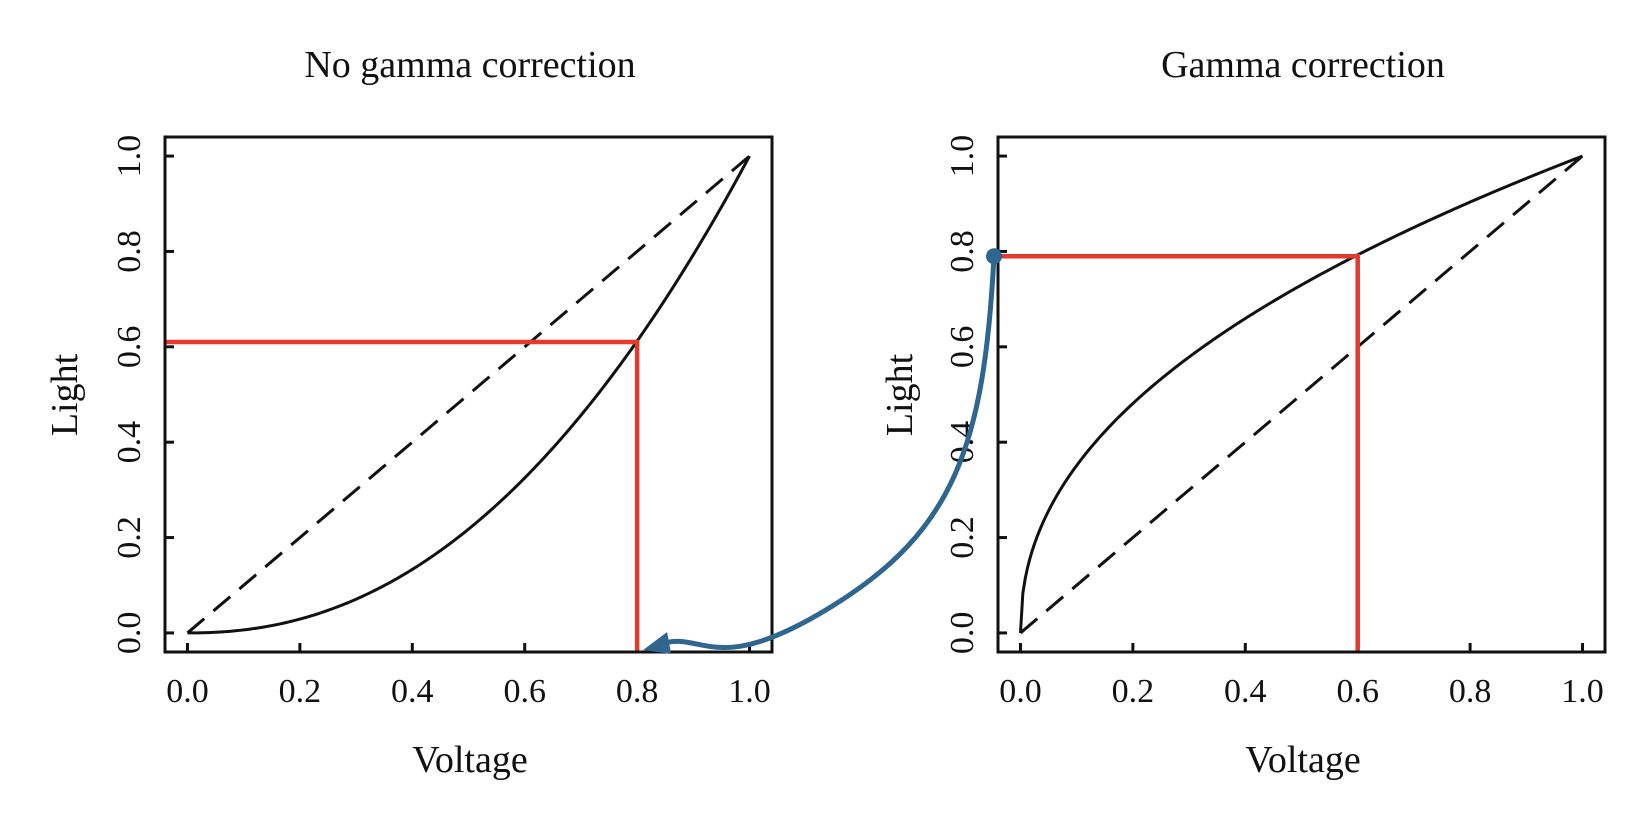  Describe the element at coordinates (828, 453) in the screenshot. I see `mapping-arrow` at that location.